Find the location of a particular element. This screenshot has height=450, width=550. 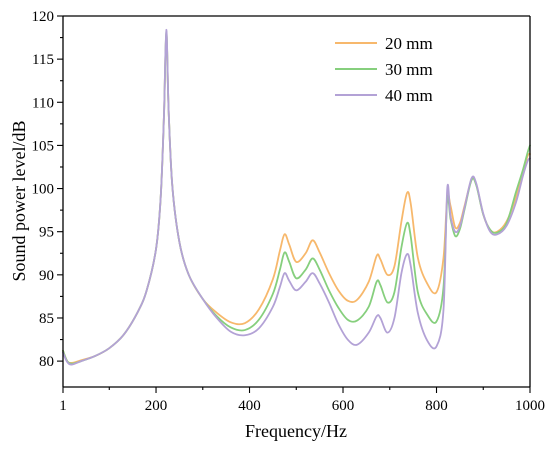

y-tick-label-110: 110 is located at coordinates (43, 103).